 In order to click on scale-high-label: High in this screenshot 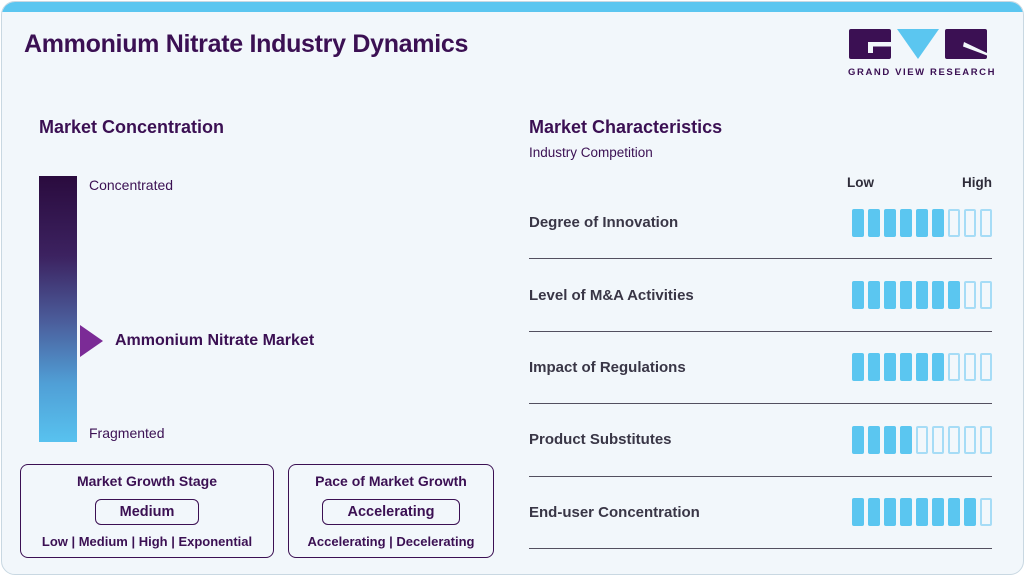, I will do `click(977, 182)`.